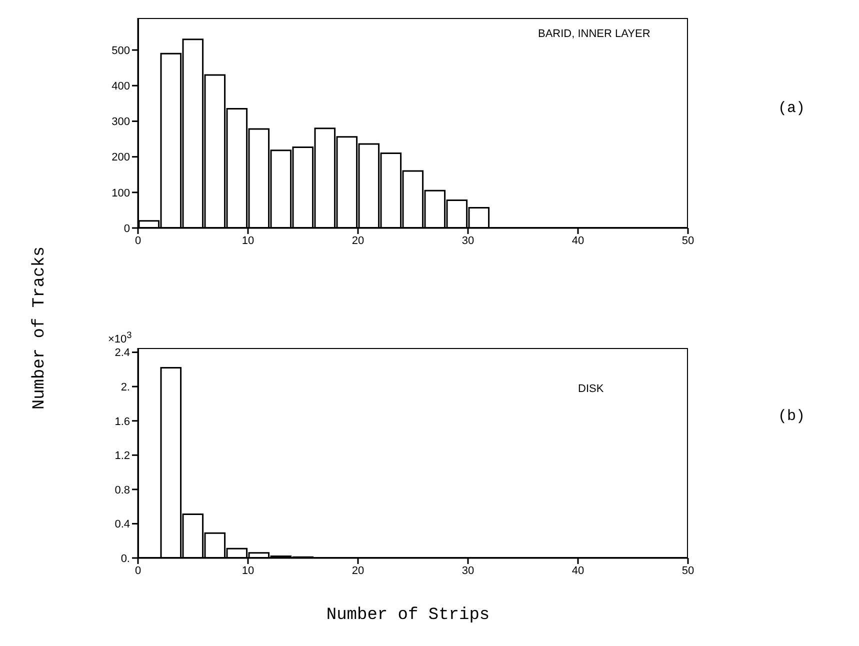  What do you see at coordinates (408, 615) in the screenshot?
I see `x-axis-title: Number of Strips` at bounding box center [408, 615].